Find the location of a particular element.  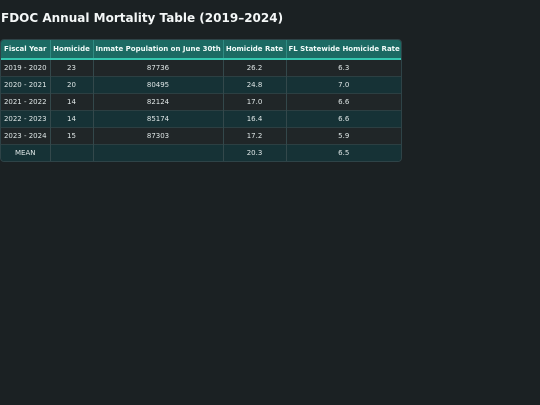

column-header-fiscal-year: Fiscal Year is located at coordinates (26, 50).